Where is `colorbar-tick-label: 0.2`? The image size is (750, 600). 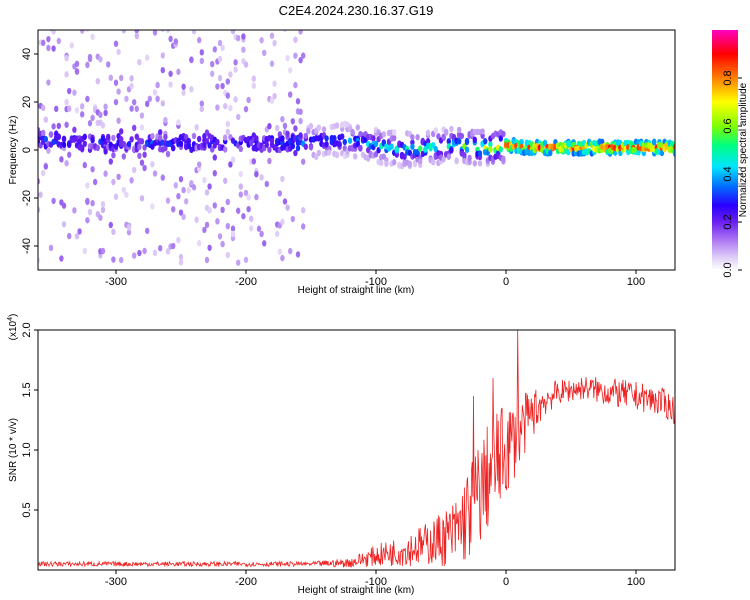
colorbar-tick-label: 0.2 is located at coordinates (728, 221).